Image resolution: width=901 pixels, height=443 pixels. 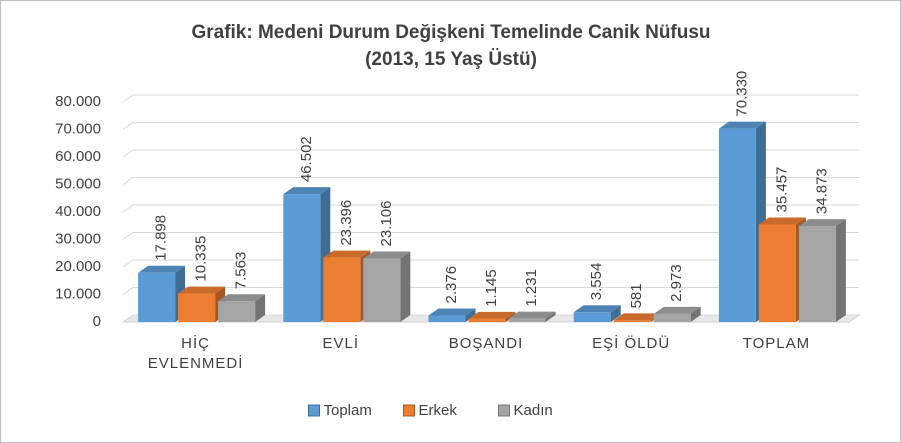 What do you see at coordinates (78, 128) in the screenshot?
I see `y-tick-label: 70.000` at bounding box center [78, 128].